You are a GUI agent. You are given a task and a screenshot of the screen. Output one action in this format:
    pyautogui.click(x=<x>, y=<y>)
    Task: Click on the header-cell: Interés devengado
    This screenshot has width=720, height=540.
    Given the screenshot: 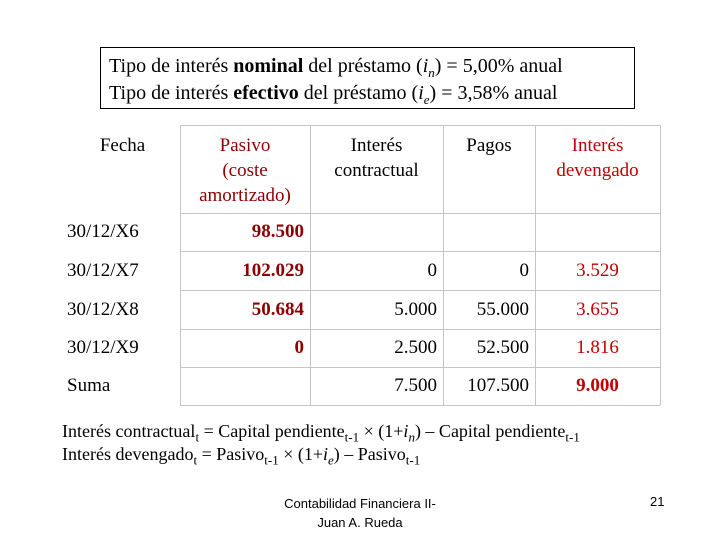 What is the action you would take?
    pyautogui.click(x=597, y=154)
    